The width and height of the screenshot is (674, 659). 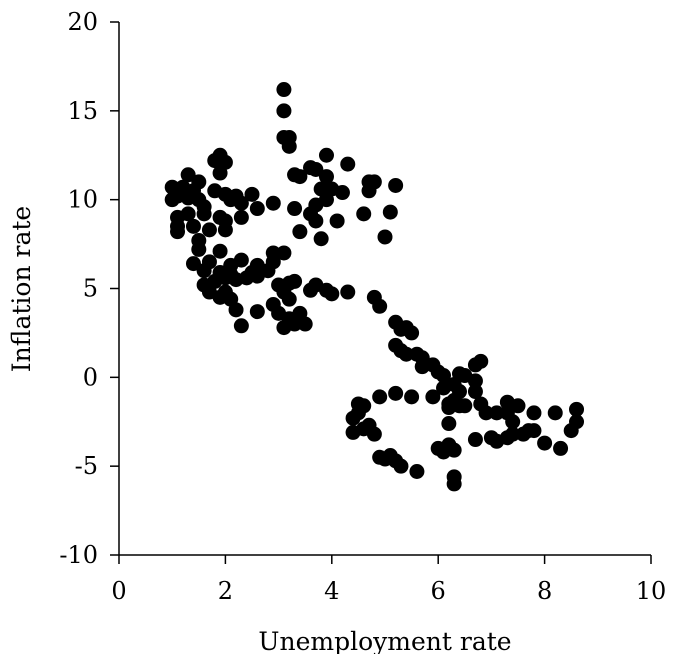 I want to click on y-tick-label: 15, so click(x=82, y=111).